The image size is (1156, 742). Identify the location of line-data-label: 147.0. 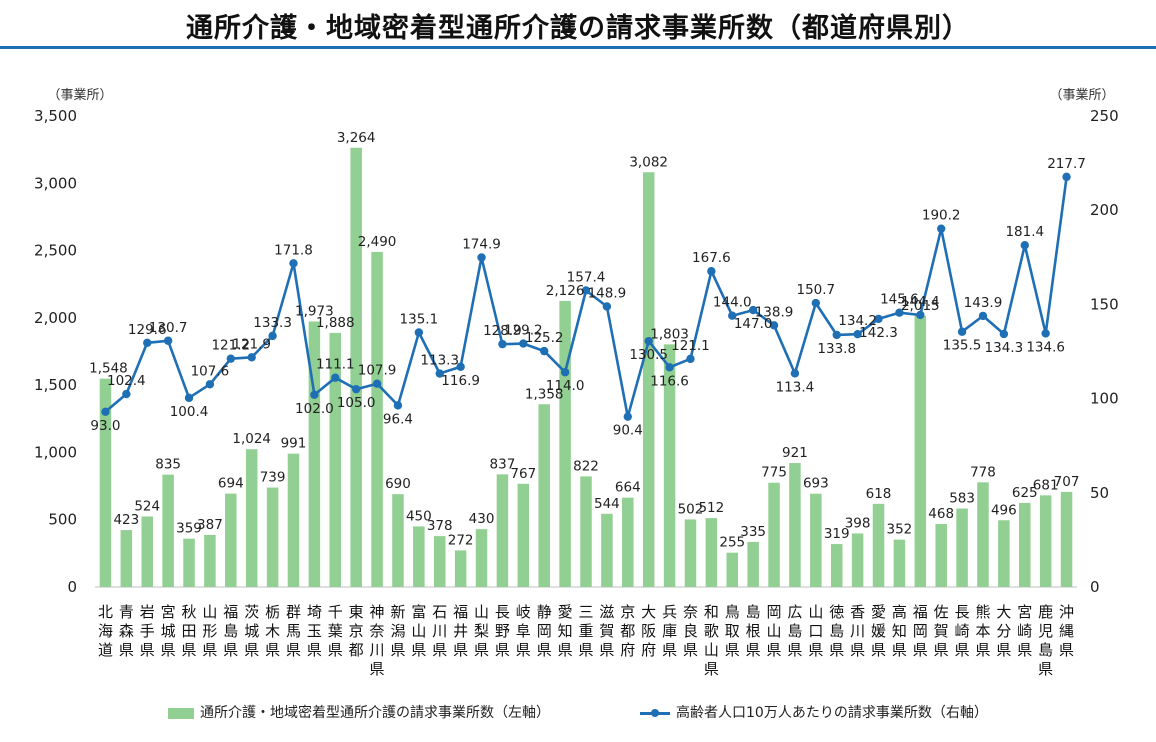
(753, 324).